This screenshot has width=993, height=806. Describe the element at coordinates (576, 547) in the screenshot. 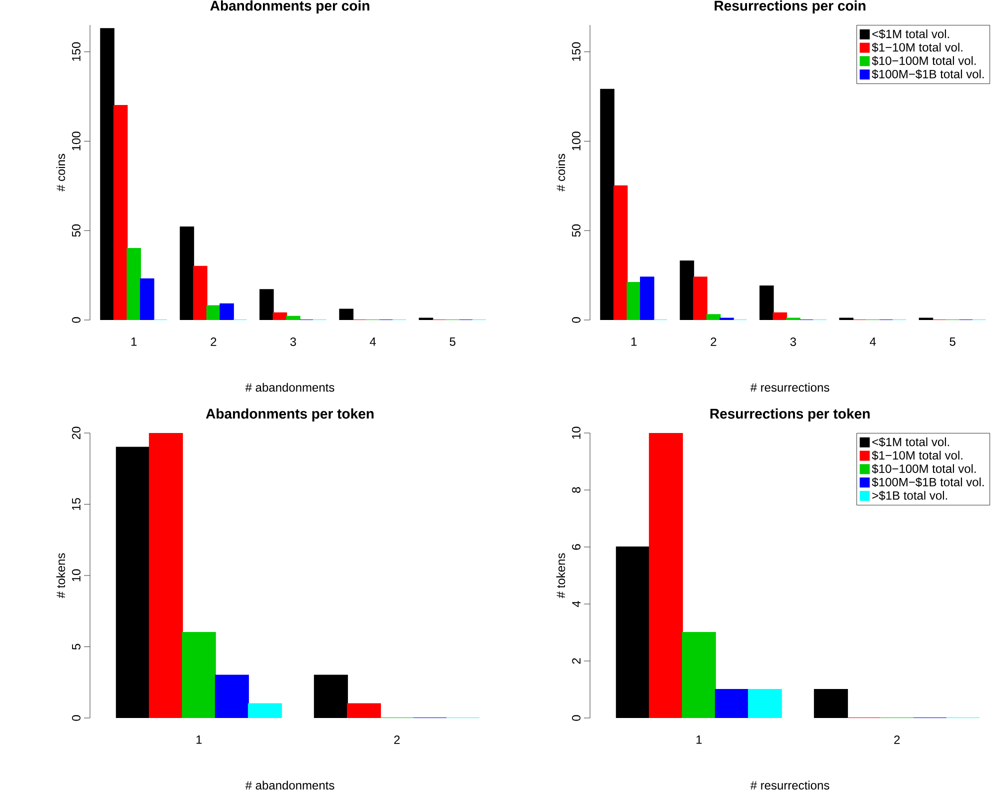

I see `y-tick-label: 6` at that location.